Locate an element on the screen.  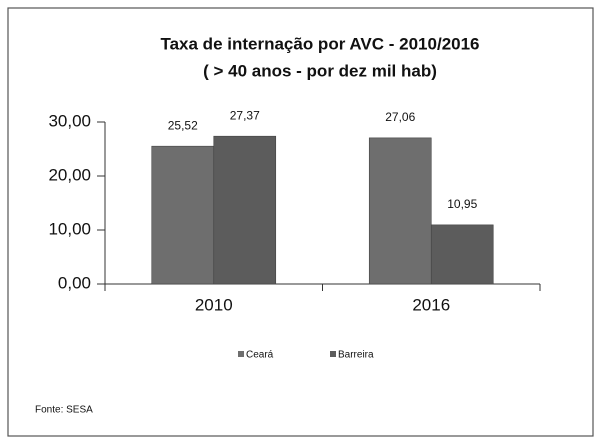
value-label: 25,52 is located at coordinates (183, 125).